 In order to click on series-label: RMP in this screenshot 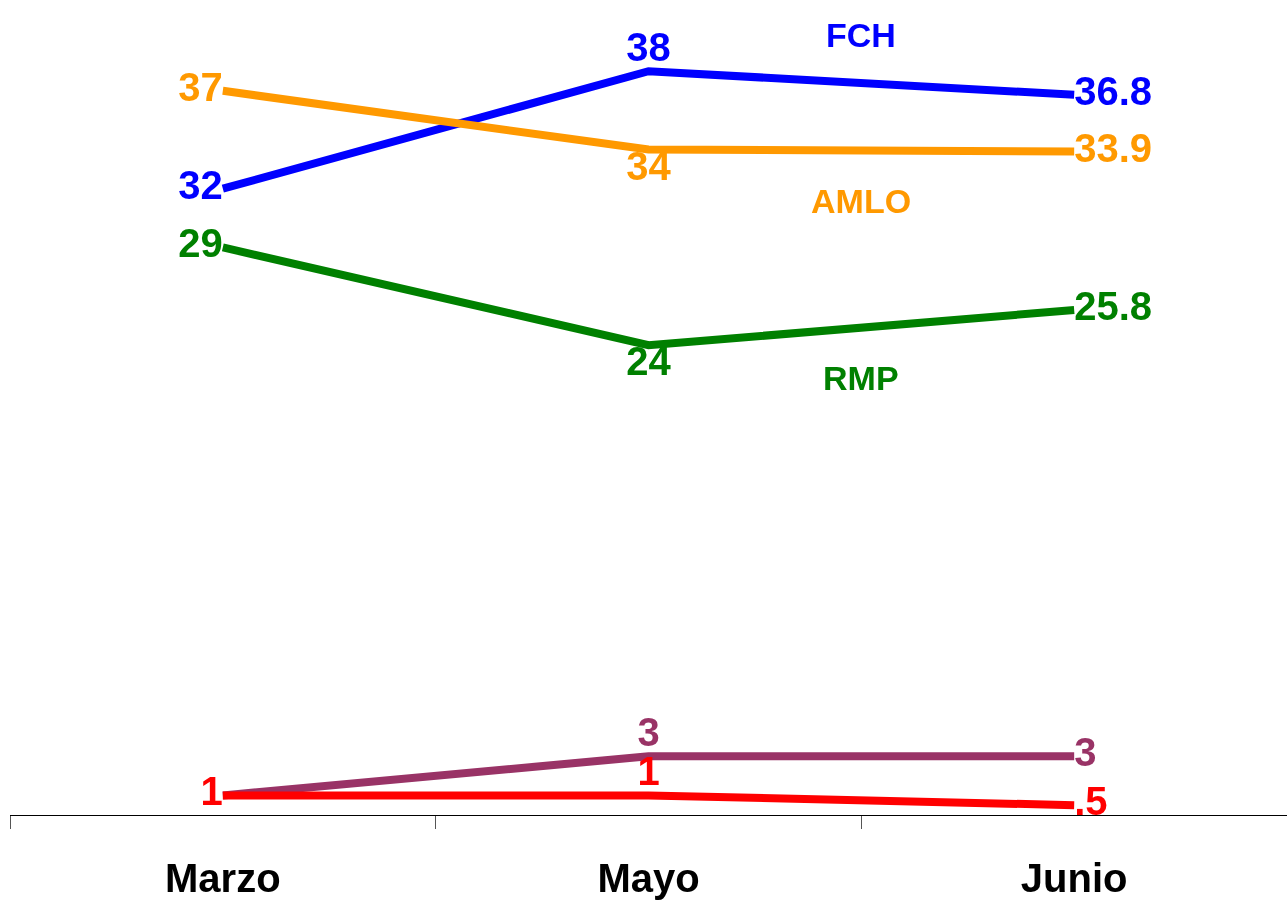, I will do `click(861, 378)`.